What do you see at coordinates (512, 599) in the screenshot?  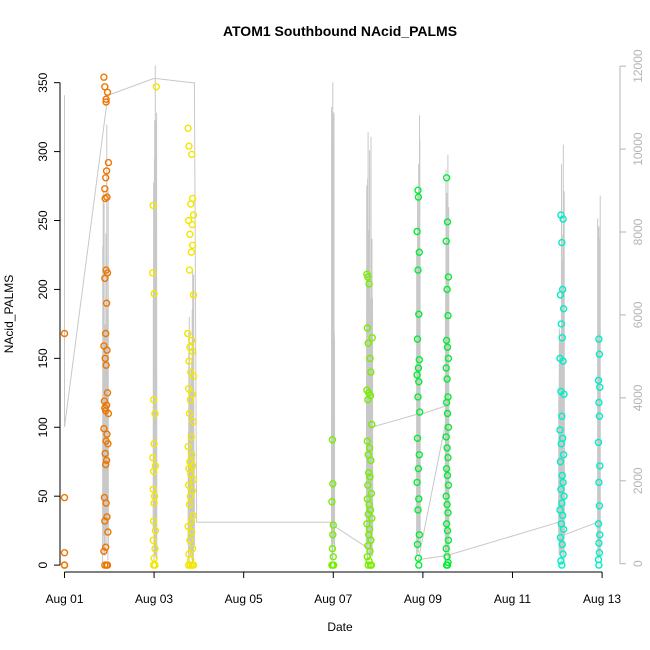 I see `x-tick-label: Aug 11` at bounding box center [512, 599].